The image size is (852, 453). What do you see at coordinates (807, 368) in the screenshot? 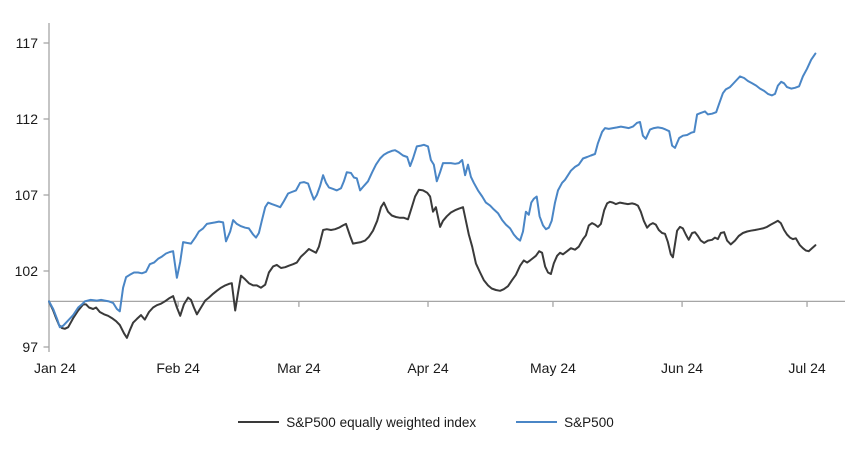
I see `x-tick-label: Jul 24` at bounding box center [807, 368].